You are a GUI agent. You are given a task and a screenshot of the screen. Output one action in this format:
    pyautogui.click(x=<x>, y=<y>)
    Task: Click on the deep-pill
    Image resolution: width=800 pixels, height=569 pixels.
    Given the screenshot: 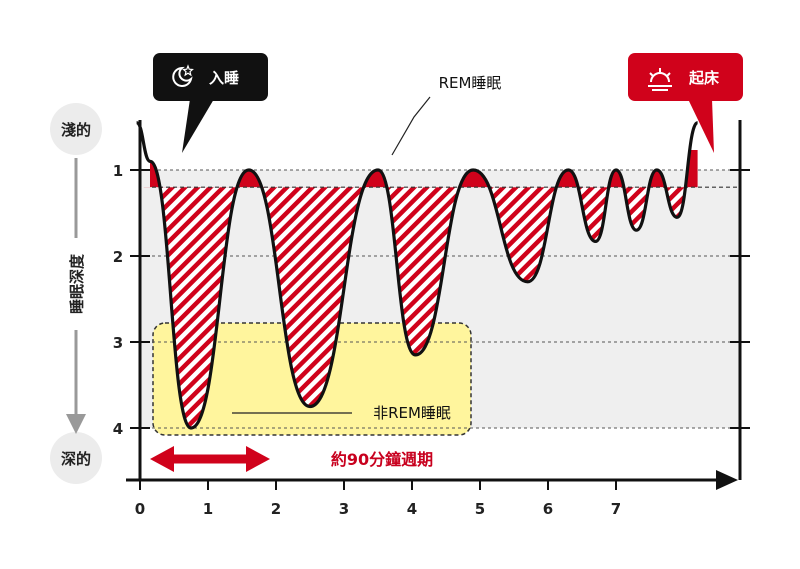 What is the action you would take?
    pyautogui.click(x=76, y=458)
    